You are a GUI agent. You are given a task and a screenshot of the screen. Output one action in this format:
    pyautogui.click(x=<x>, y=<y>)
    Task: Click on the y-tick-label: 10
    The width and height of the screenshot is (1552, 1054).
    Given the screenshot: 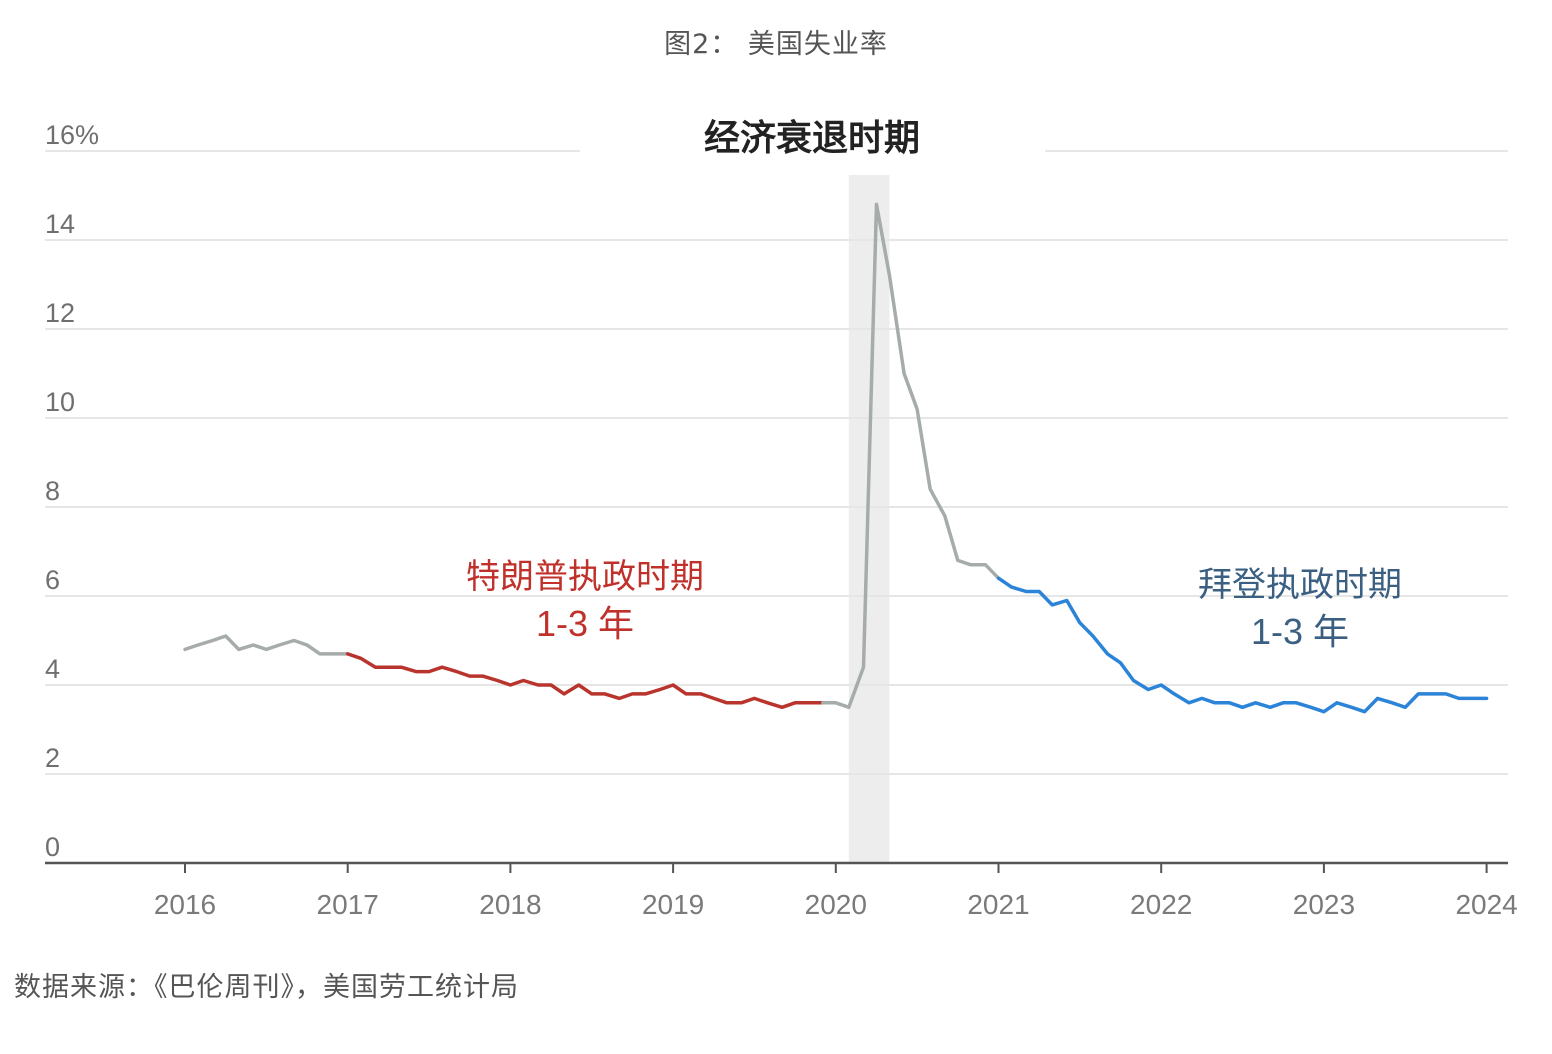 What is the action you would take?
    pyautogui.click(x=60, y=402)
    